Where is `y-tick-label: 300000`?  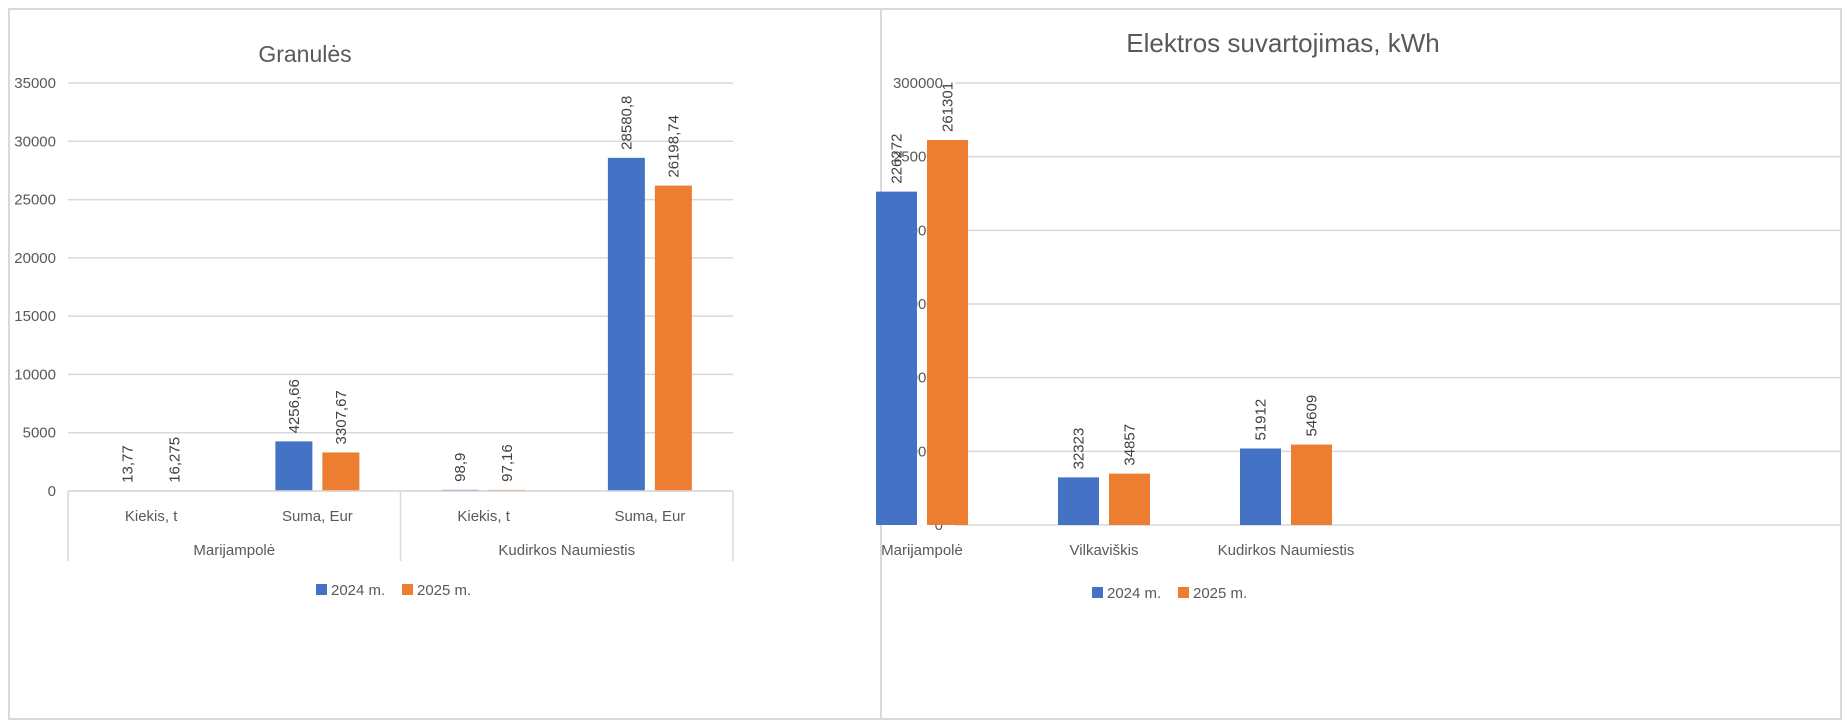 y-tick-label: 300000 is located at coordinates (918, 83).